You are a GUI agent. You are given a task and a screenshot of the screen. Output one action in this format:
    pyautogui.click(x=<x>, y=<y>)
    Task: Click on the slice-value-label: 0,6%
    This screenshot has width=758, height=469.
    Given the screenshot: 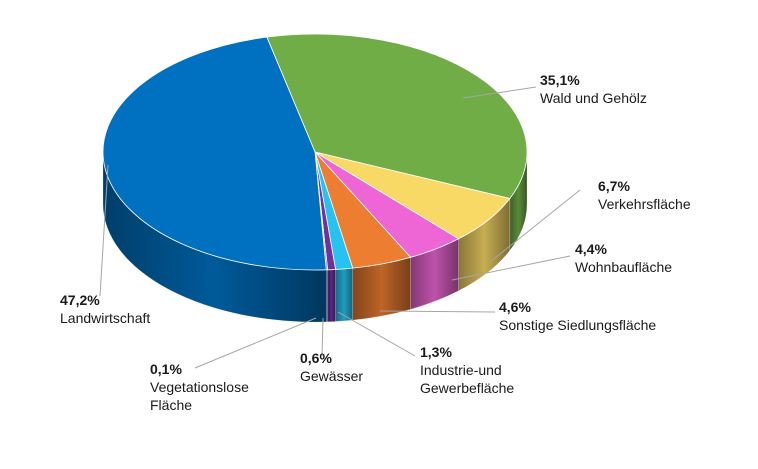 What is the action you would take?
    pyautogui.click(x=316, y=358)
    